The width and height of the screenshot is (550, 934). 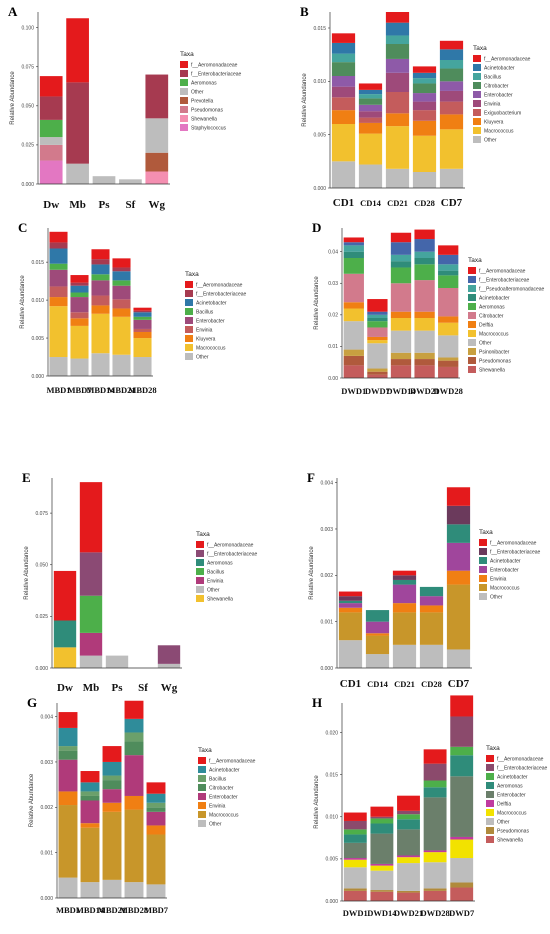 What do you see at coordinates (27, 185) in the screenshot?
I see `panel-a-ytick-label: 0.000` at bounding box center [27, 185].